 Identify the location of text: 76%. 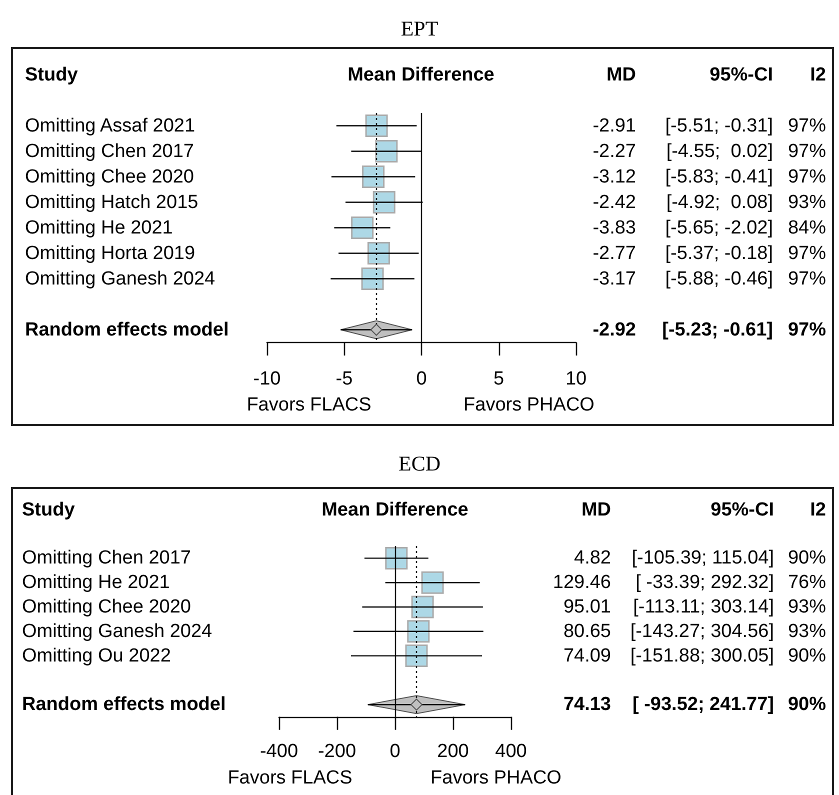
(807, 583).